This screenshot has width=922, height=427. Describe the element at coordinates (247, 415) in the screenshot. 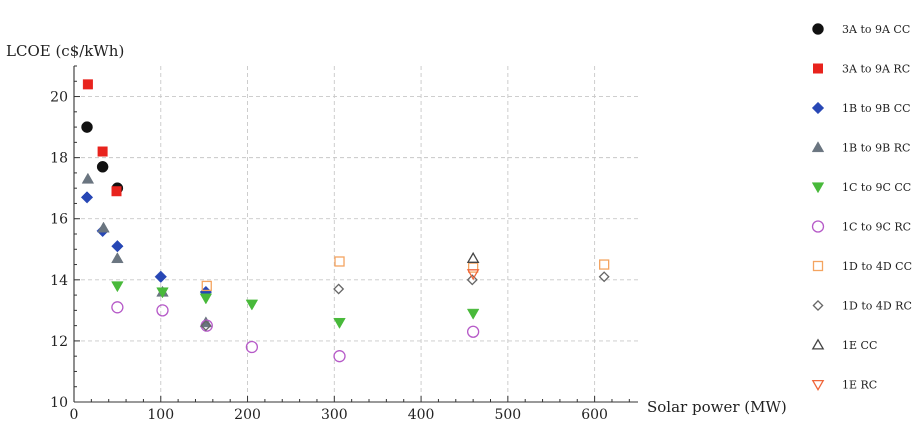

I see `x-tick-label: 200` at that location.